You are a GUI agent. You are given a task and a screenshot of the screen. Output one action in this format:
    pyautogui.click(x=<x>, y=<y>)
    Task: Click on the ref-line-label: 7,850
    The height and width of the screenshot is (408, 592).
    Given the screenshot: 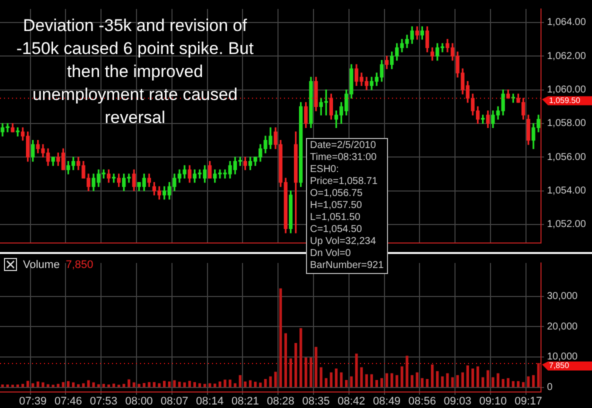 What is the action you would take?
    pyautogui.click(x=559, y=365)
    